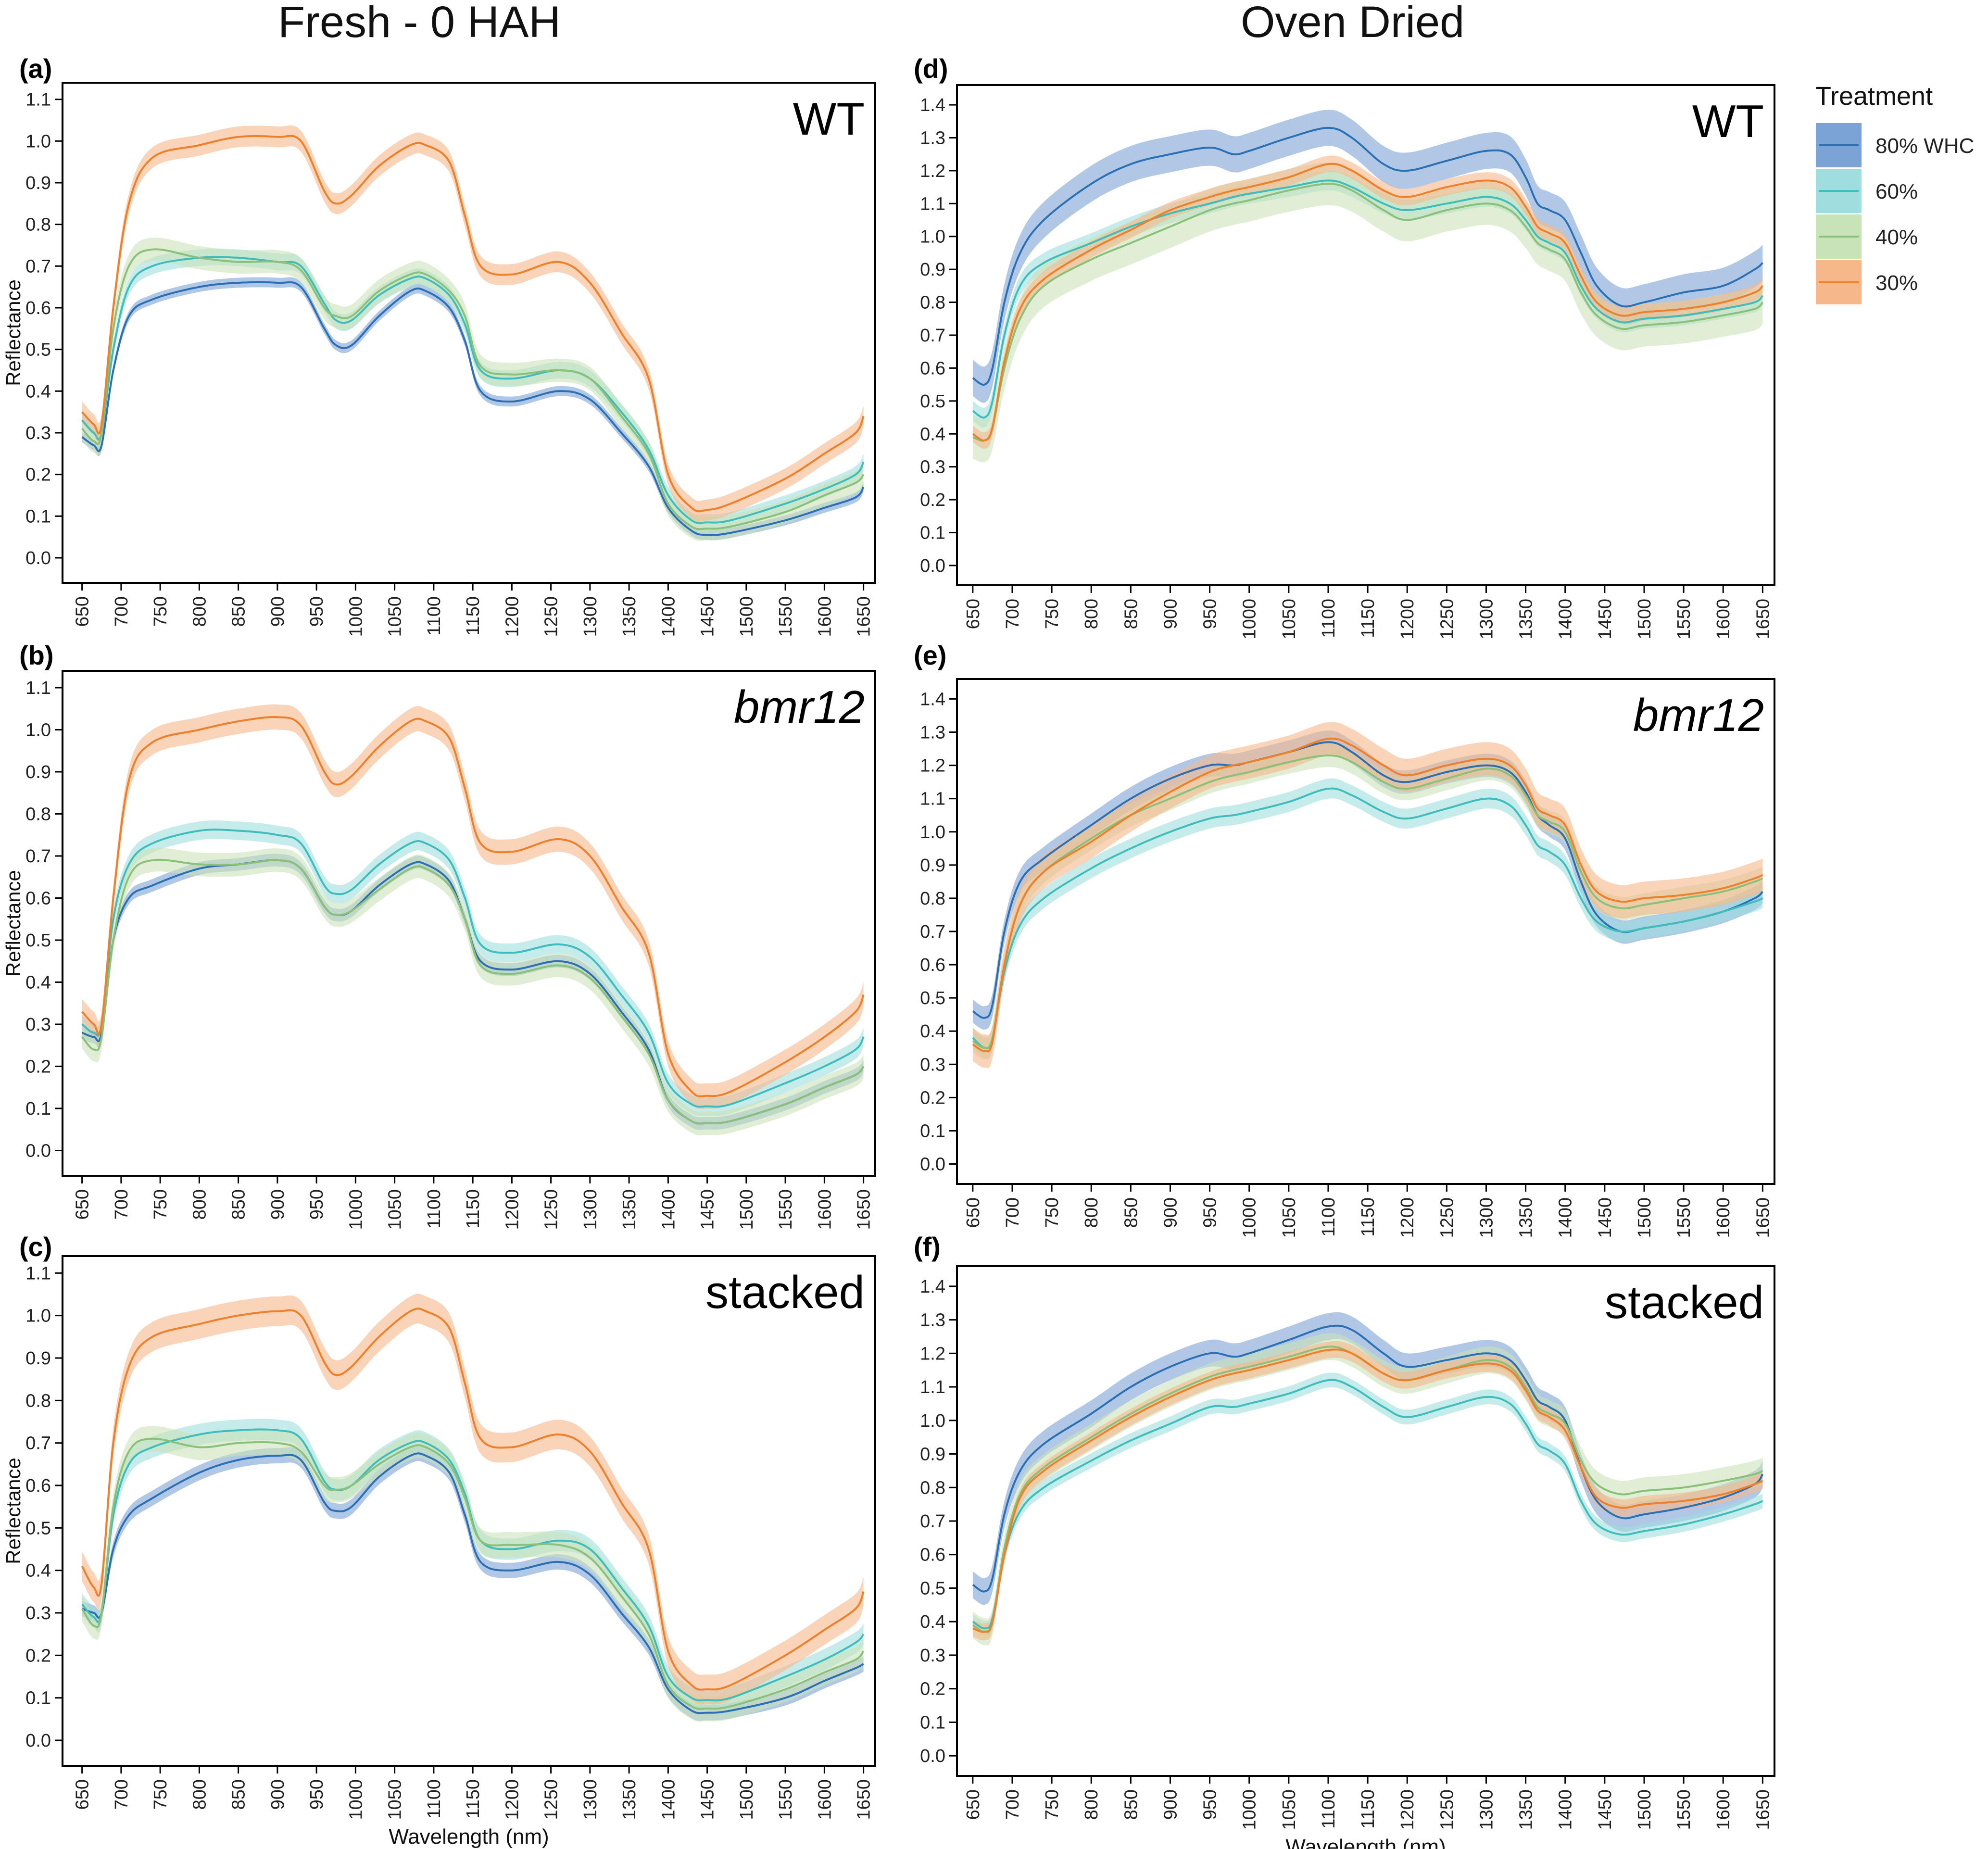 The width and height of the screenshot is (1988, 1849). What do you see at coordinates (1353, 24) in the screenshot?
I see `right-column-title: Oven Dried` at bounding box center [1353, 24].